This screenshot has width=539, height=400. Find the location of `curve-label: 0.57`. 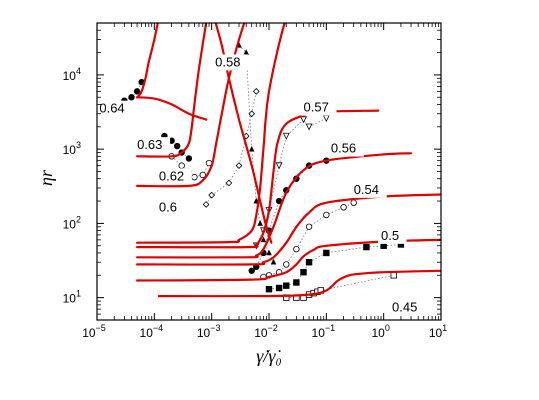

curve-label: 0.57 is located at coordinates (316, 107).